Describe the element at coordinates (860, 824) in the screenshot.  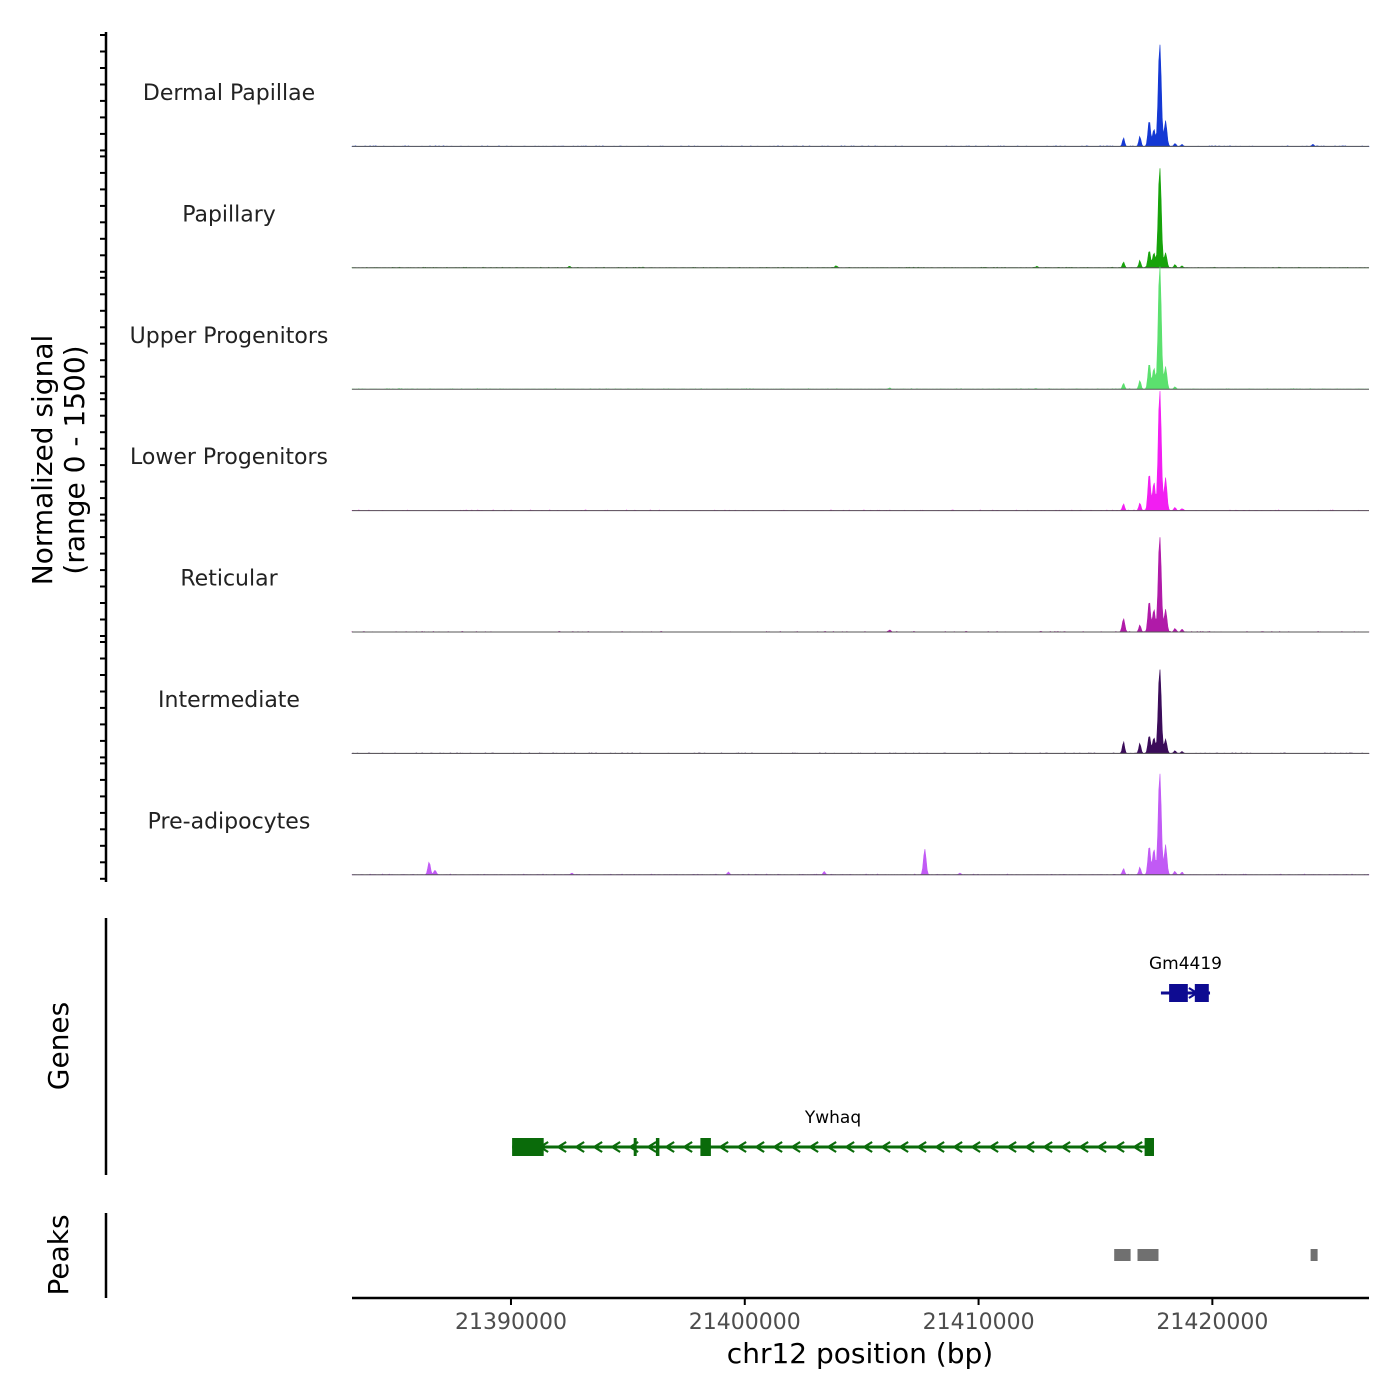
I see `signal-area-pre-adipocytes` at that location.